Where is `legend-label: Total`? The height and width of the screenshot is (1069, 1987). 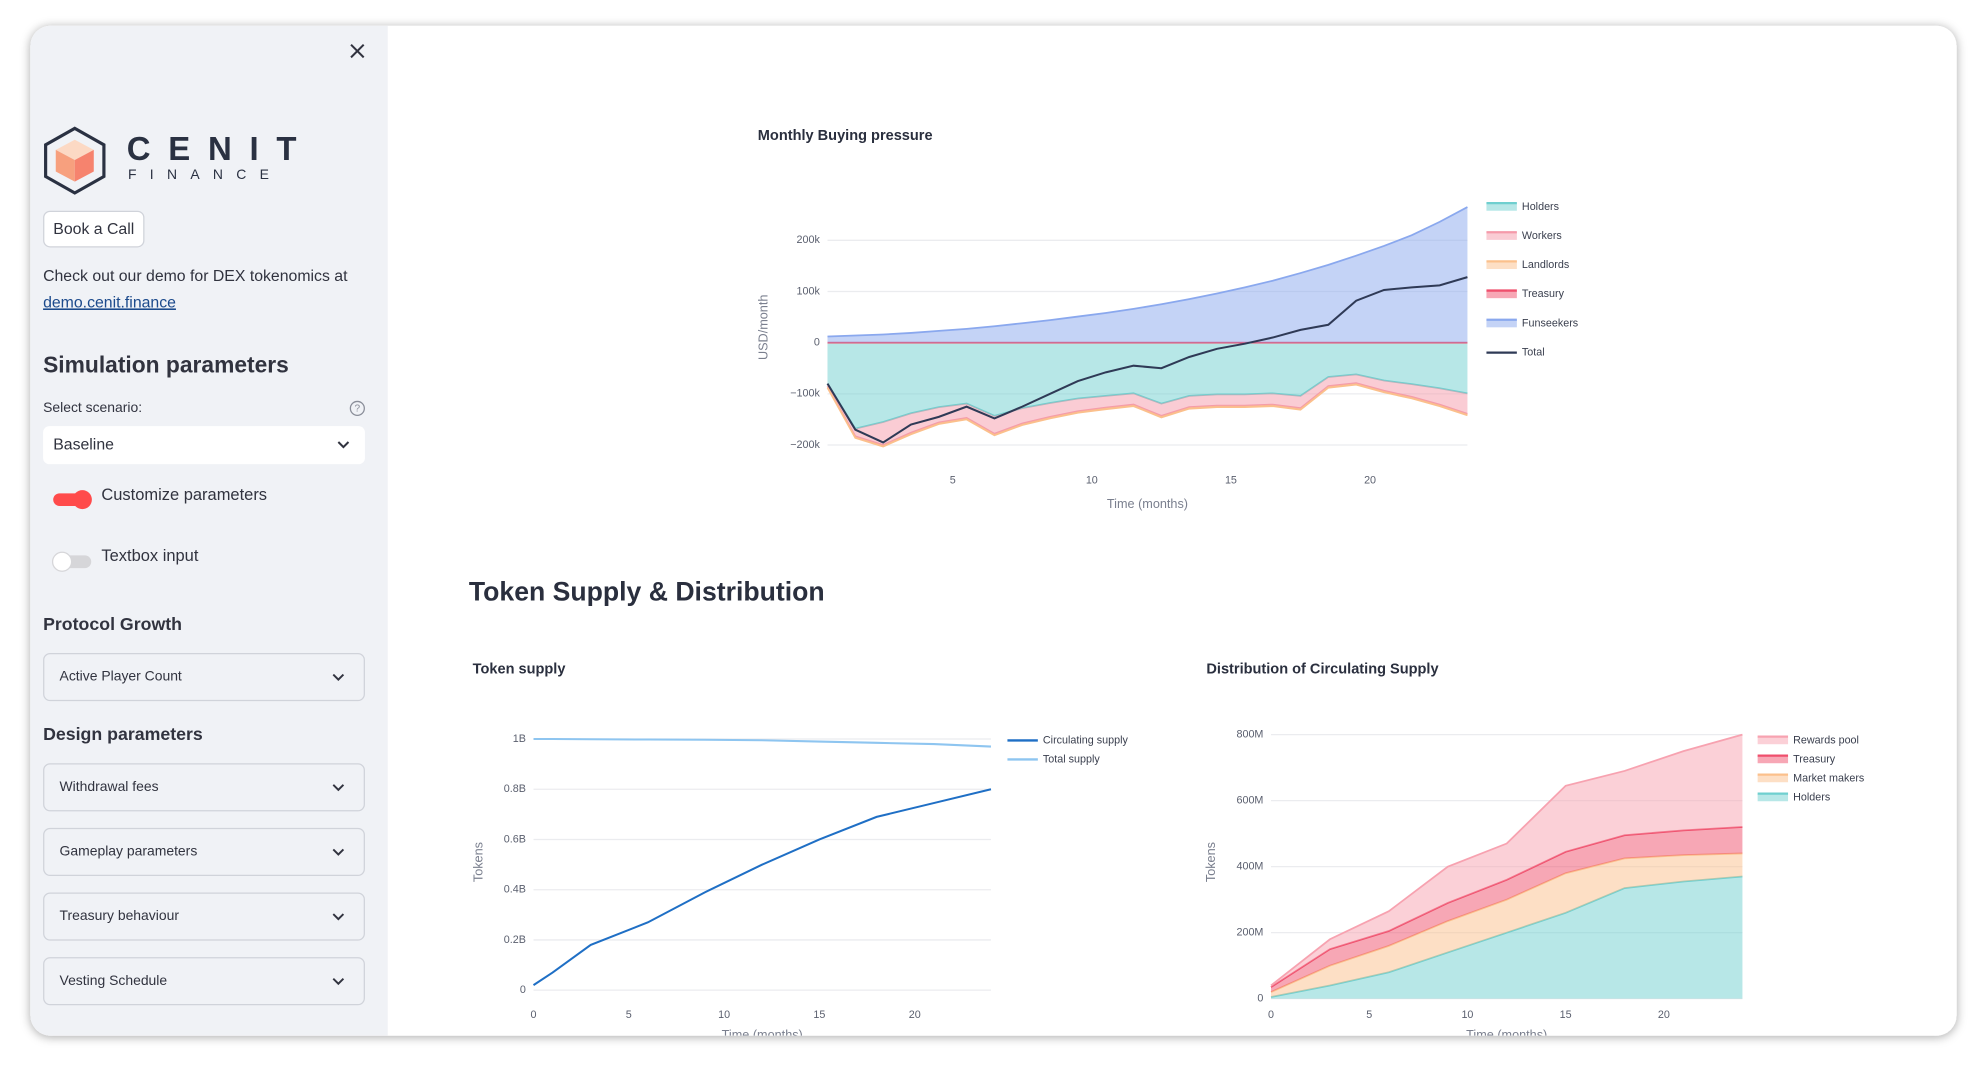 legend-label: Total is located at coordinates (1533, 352).